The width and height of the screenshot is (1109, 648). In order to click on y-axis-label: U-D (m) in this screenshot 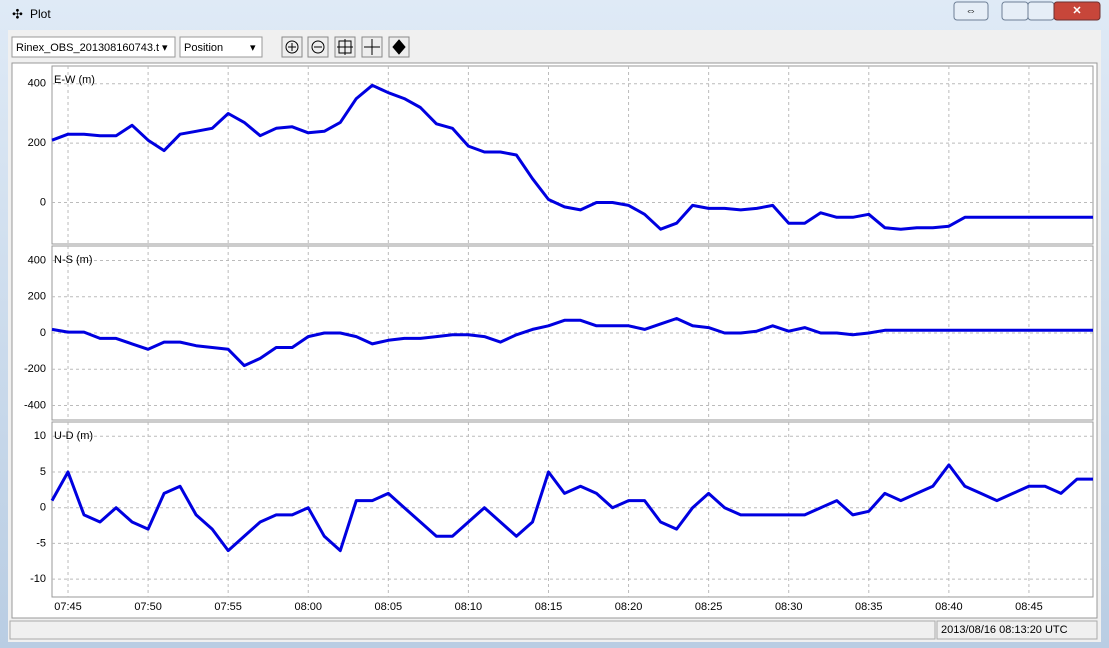, I will do `click(73, 436)`.